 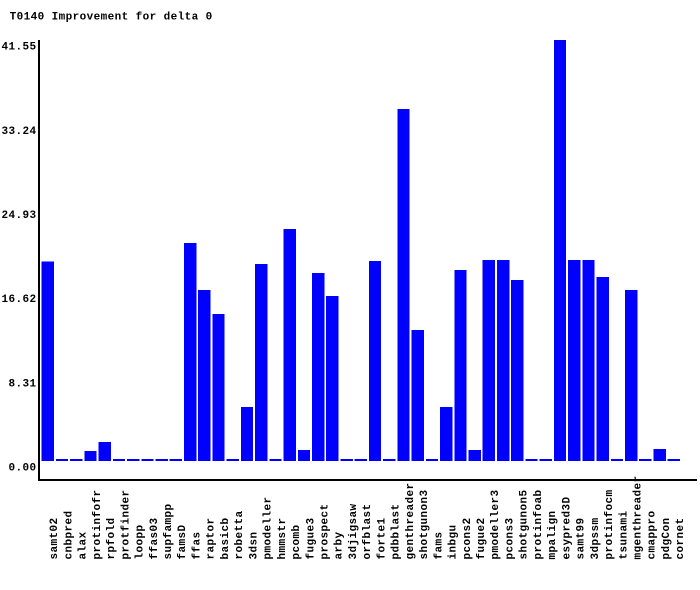 What do you see at coordinates (496, 524) in the screenshot?
I see `svg-text: pmodeller3` at bounding box center [496, 524].